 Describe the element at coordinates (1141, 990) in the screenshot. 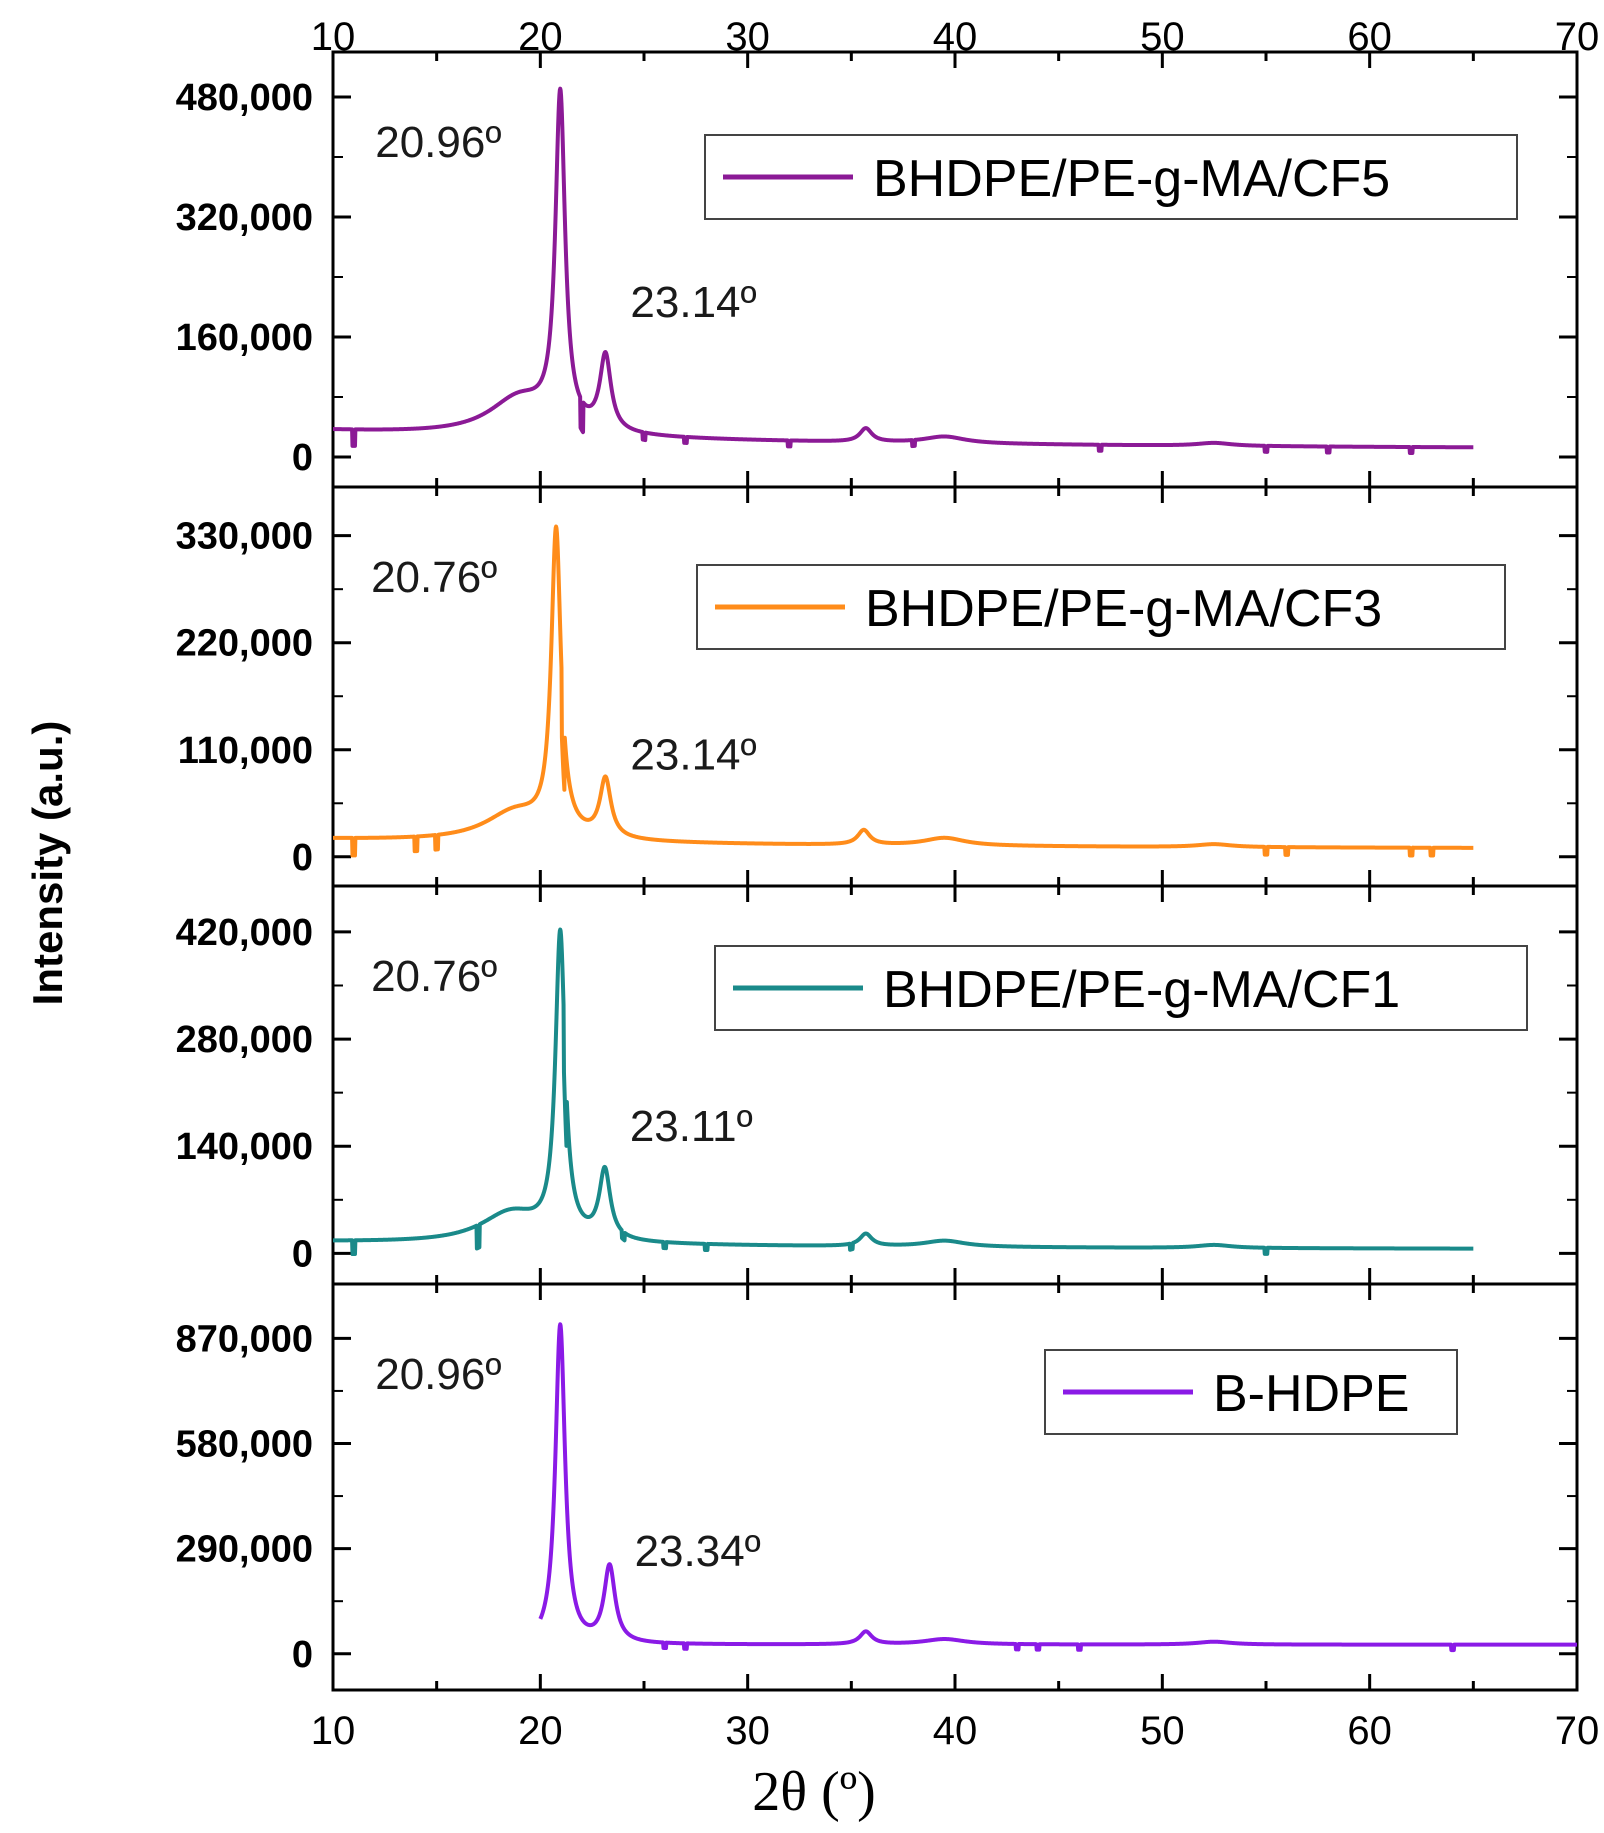

I see `legend-label: BHDPE/PE-g-MA/CF1` at that location.